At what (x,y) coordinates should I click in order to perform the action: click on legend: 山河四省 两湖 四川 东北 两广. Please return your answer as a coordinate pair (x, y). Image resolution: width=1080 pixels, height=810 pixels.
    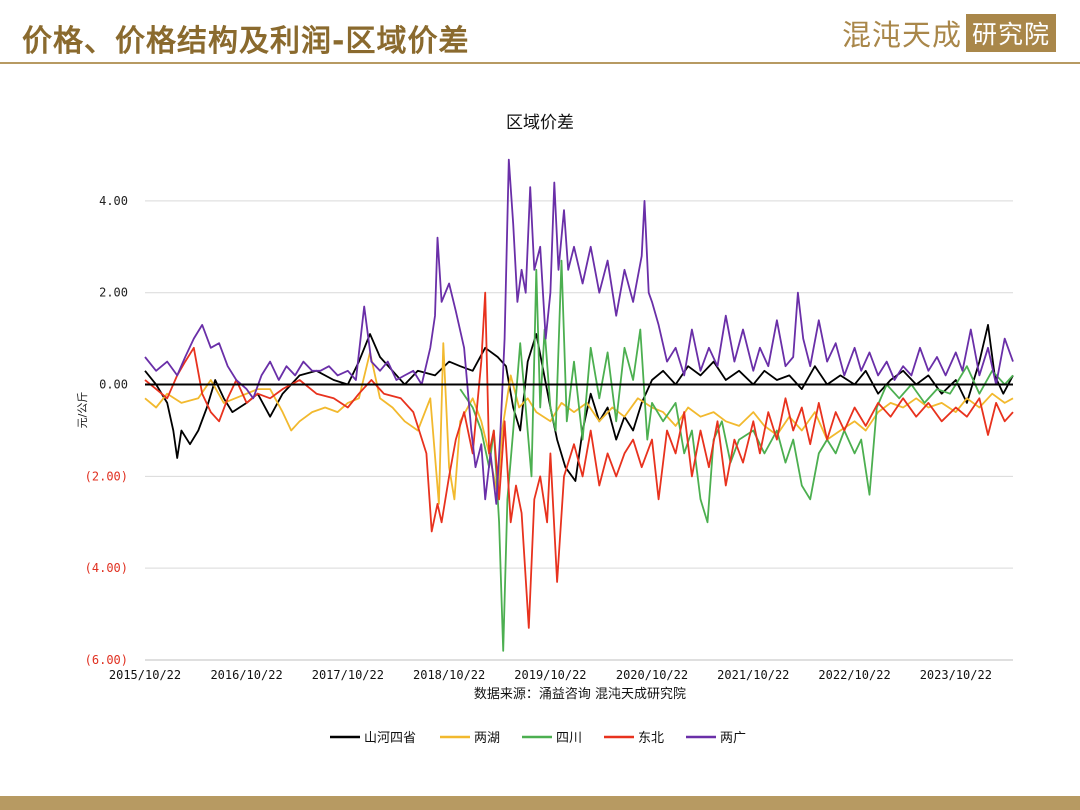
    Looking at the image, I should click on (538, 738).